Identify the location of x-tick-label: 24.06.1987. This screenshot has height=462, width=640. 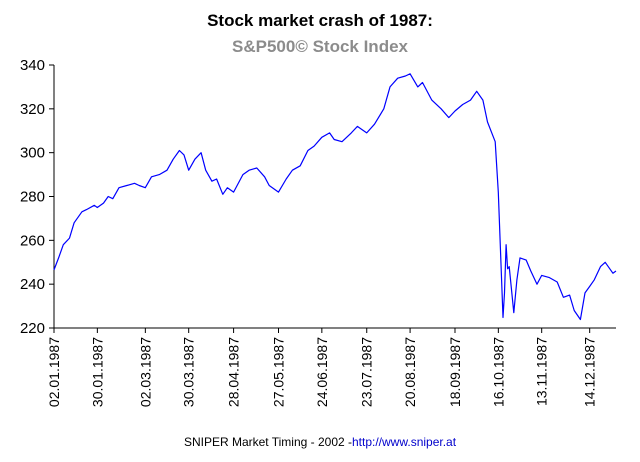
(322, 372).